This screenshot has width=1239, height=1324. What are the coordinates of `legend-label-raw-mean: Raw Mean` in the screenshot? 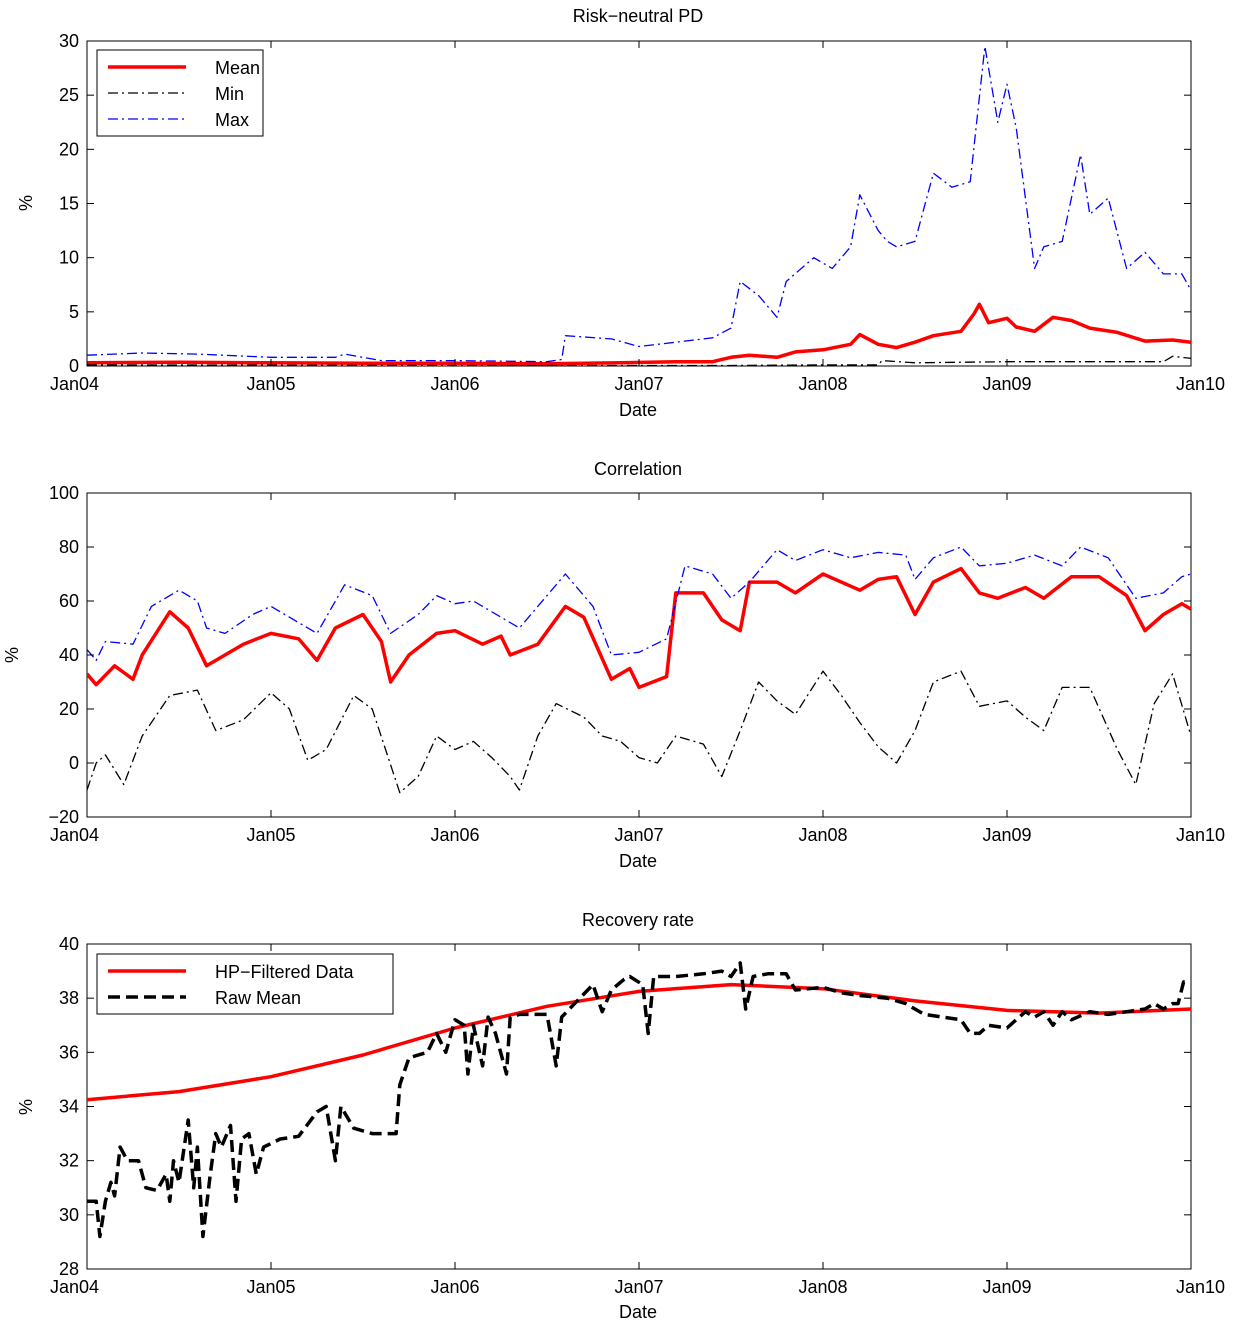 It's located at (258, 998).